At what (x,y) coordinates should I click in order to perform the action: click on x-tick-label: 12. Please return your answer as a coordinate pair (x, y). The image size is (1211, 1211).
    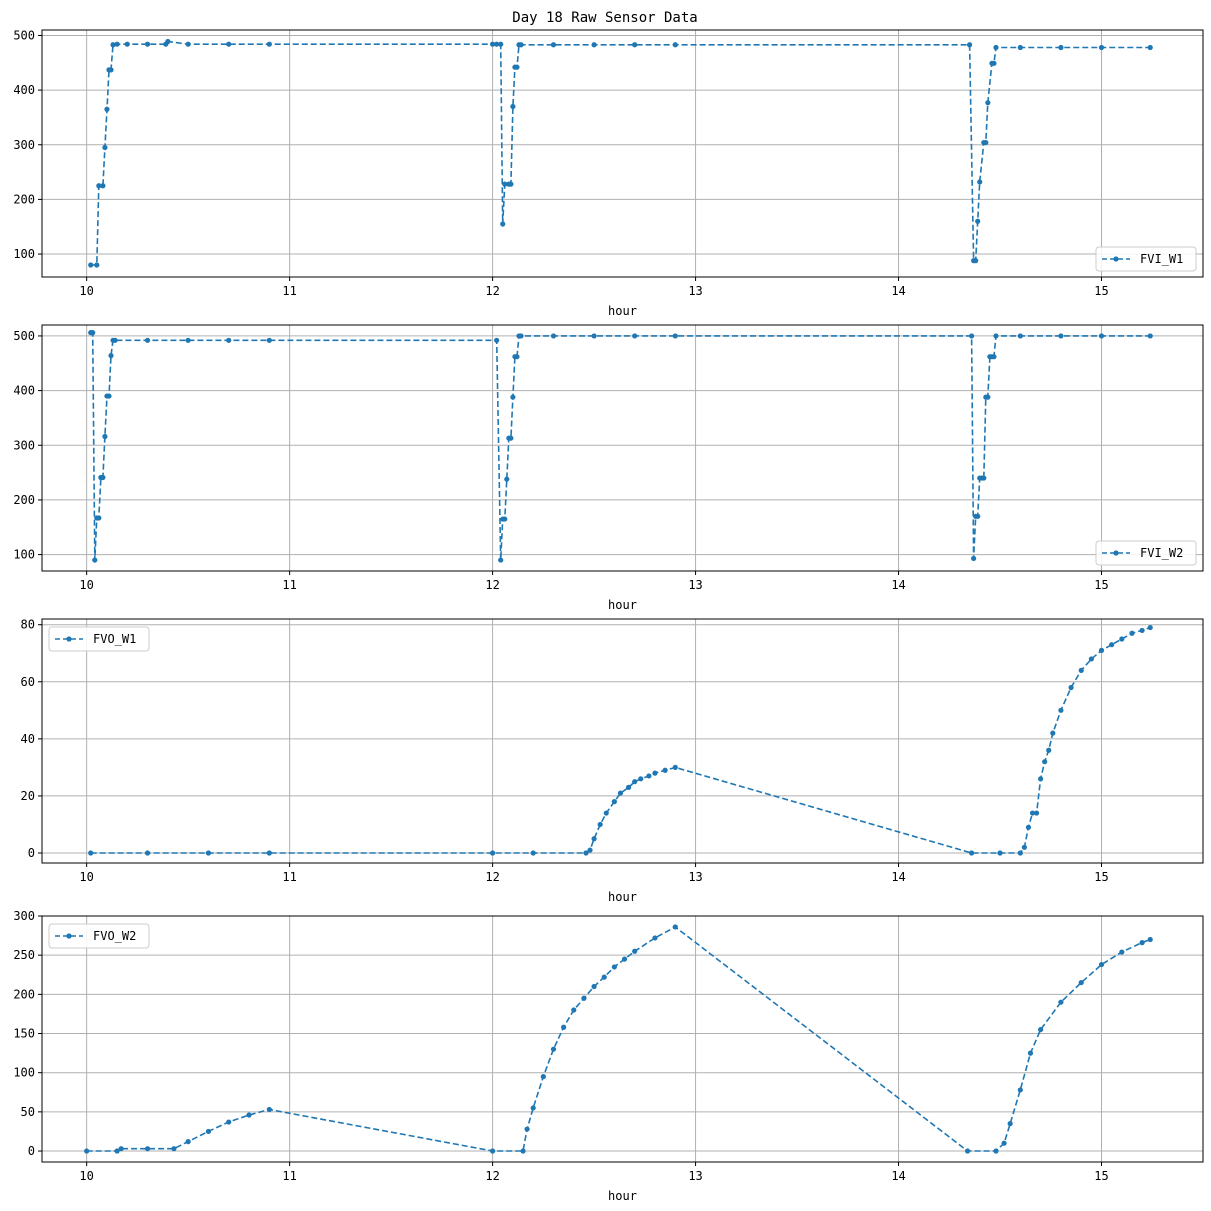
    Looking at the image, I should click on (492, 877).